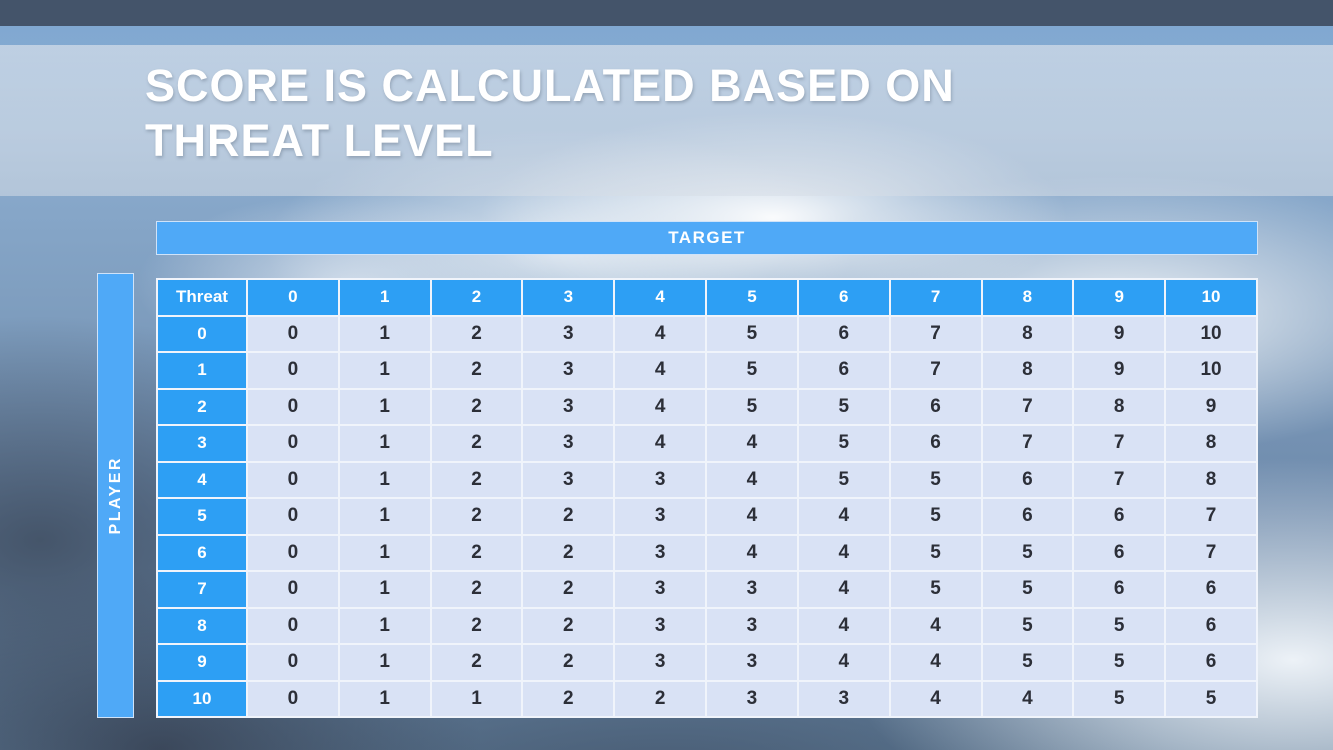  I want to click on score-cell: 9, so click(1119, 333).